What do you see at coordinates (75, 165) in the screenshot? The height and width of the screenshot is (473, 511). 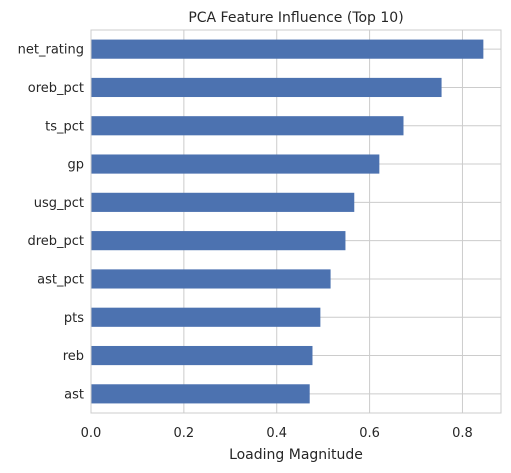 I see `y-tick-label: gp` at bounding box center [75, 165].